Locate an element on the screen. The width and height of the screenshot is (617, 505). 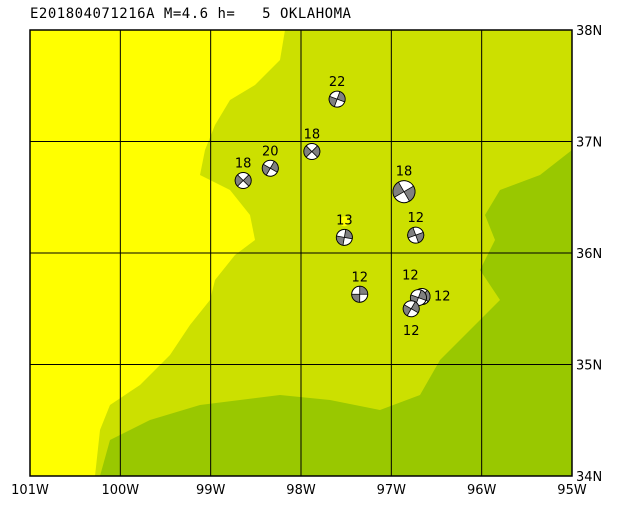
highlight-marker is located at coordinates (344, 221).